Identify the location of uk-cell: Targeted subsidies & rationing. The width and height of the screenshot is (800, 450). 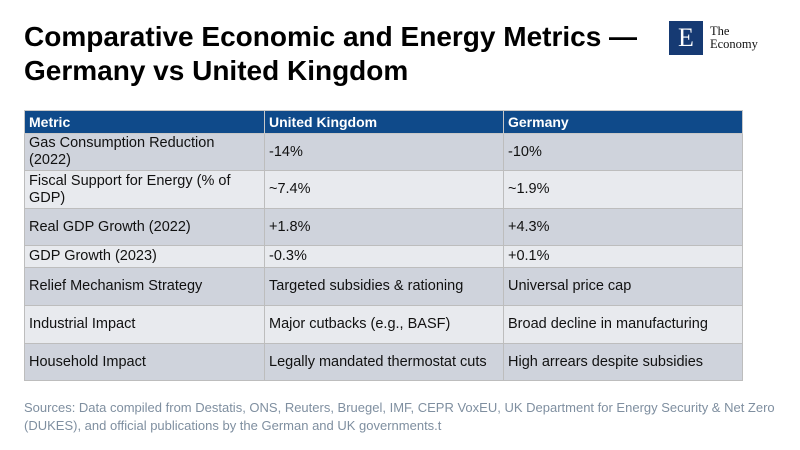
(384, 286).